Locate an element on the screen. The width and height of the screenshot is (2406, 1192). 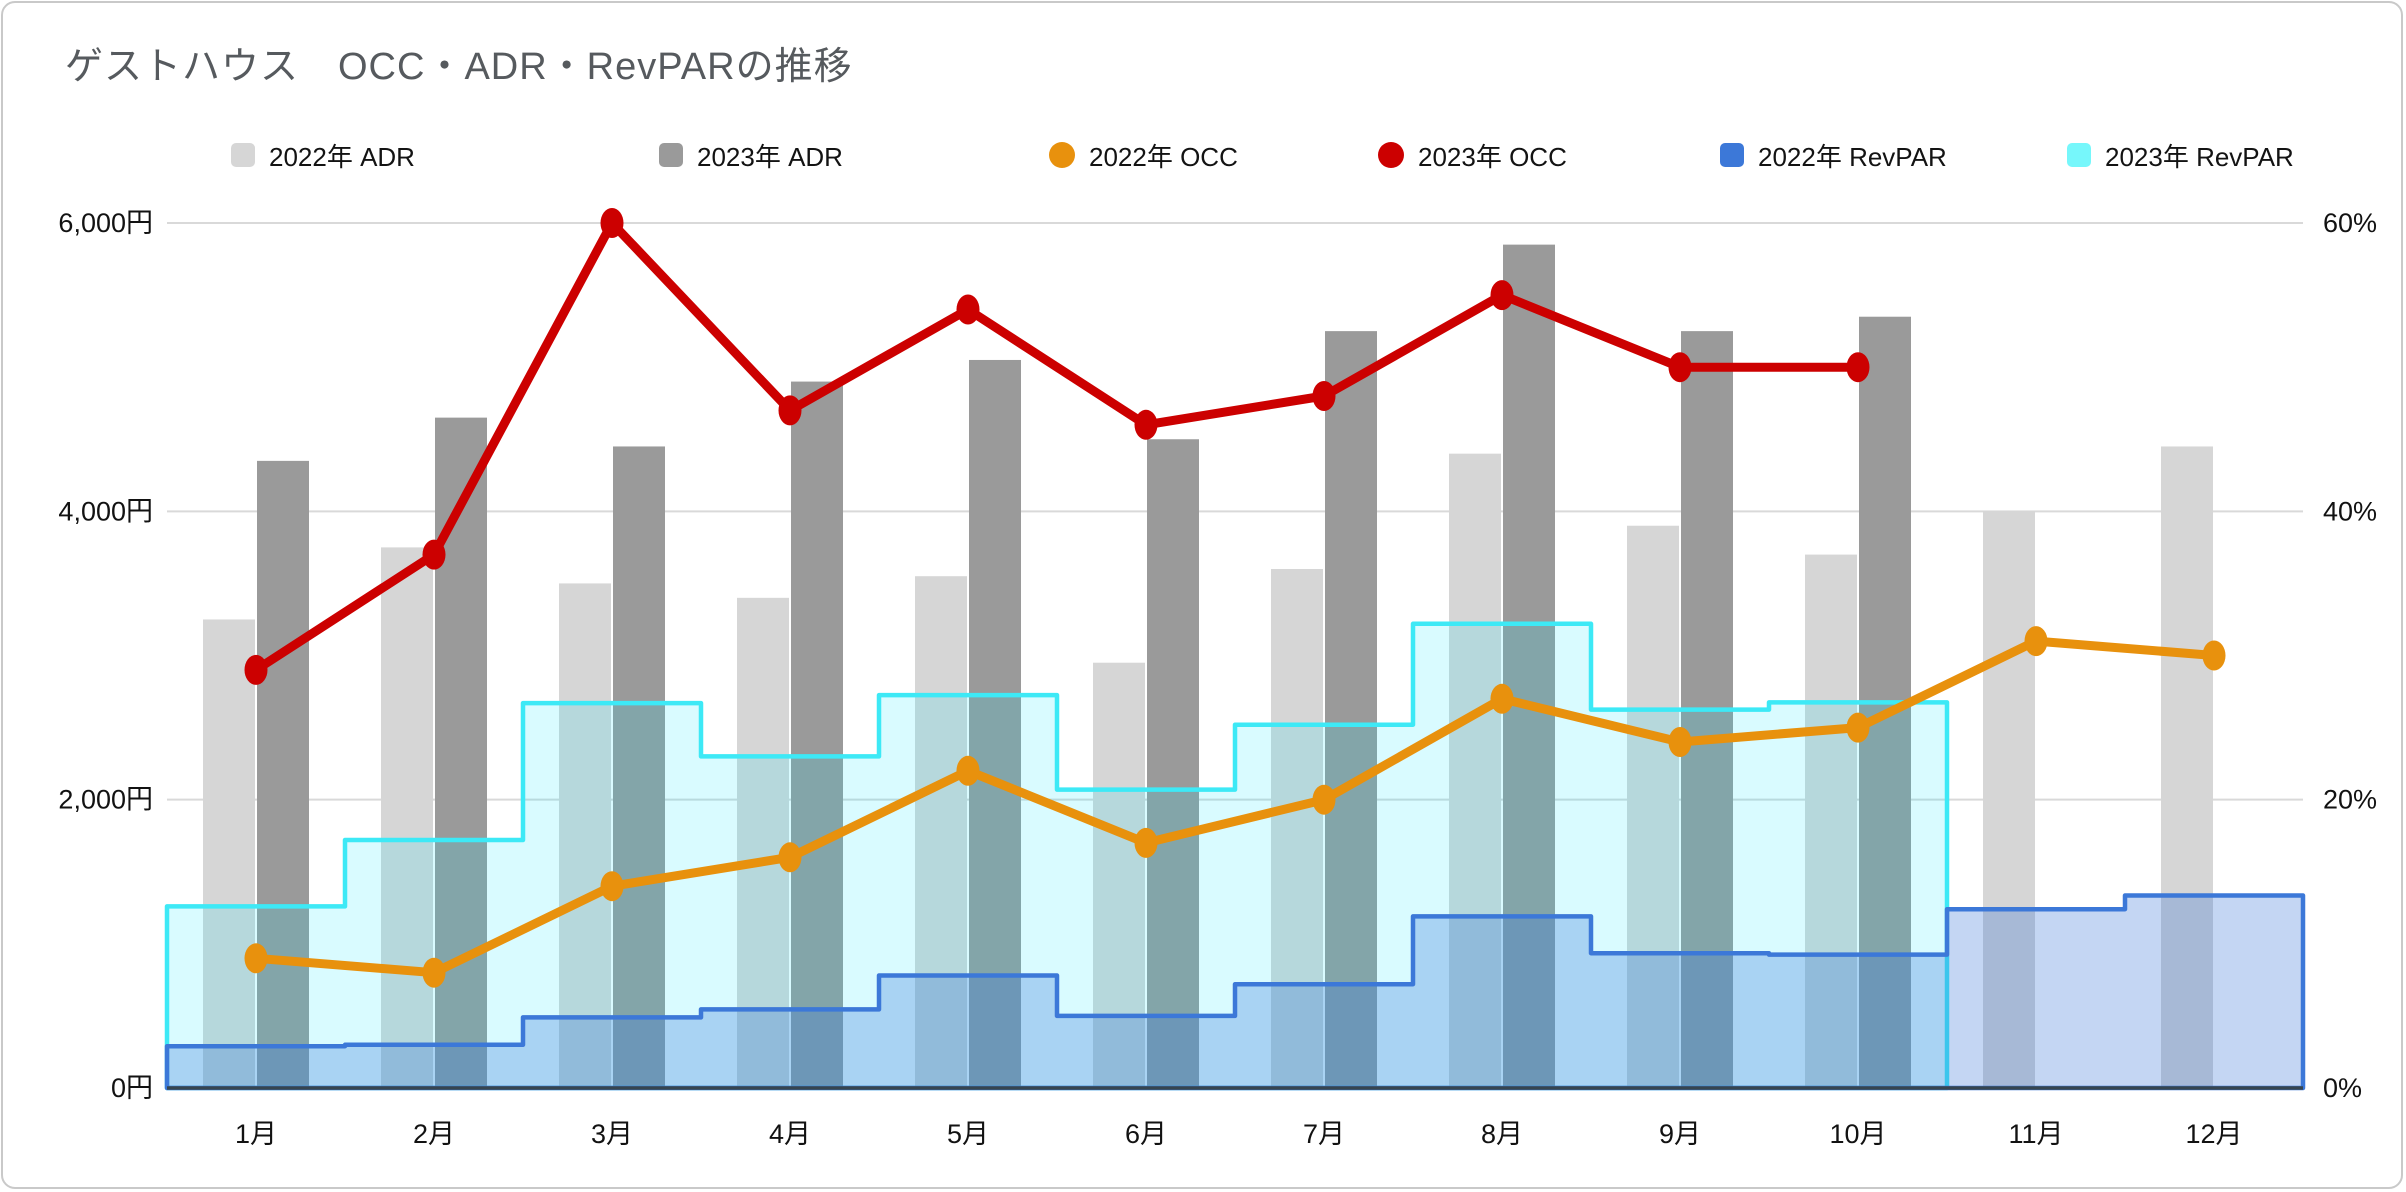
bar-2023年 ADR-3月 is located at coordinates (639, 767).